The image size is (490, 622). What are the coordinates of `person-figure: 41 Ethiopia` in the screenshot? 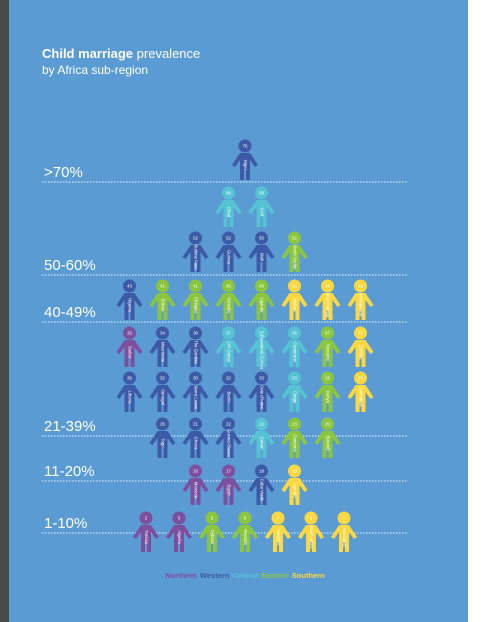 It's located at (195, 299).